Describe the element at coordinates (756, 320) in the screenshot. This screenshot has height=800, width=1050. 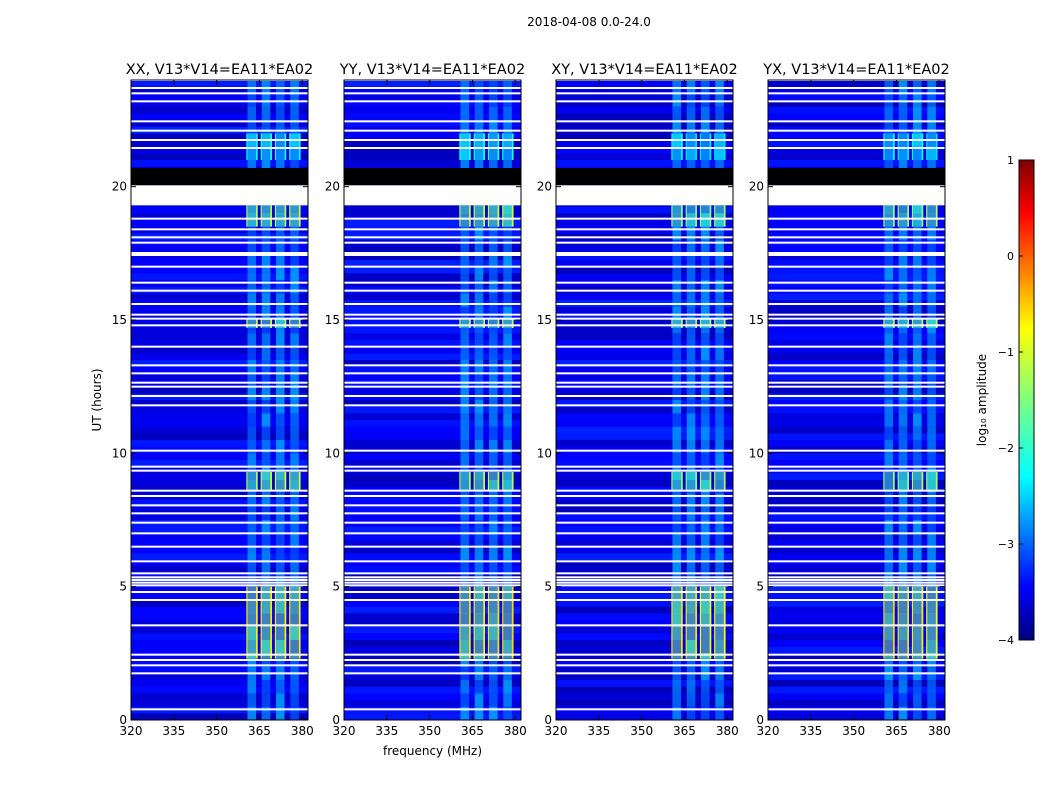
I see `y-tick-label: 15` at that location.